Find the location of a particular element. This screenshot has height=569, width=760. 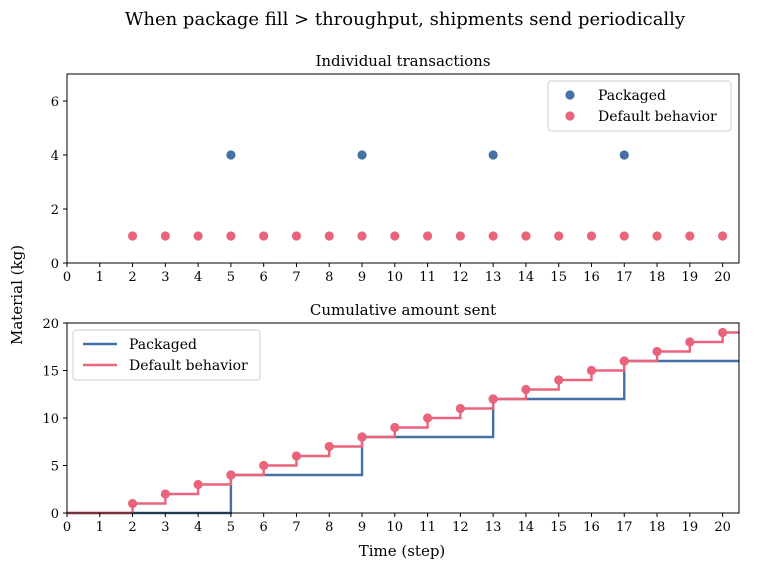

x-tick-label: 12 is located at coordinates (460, 277).